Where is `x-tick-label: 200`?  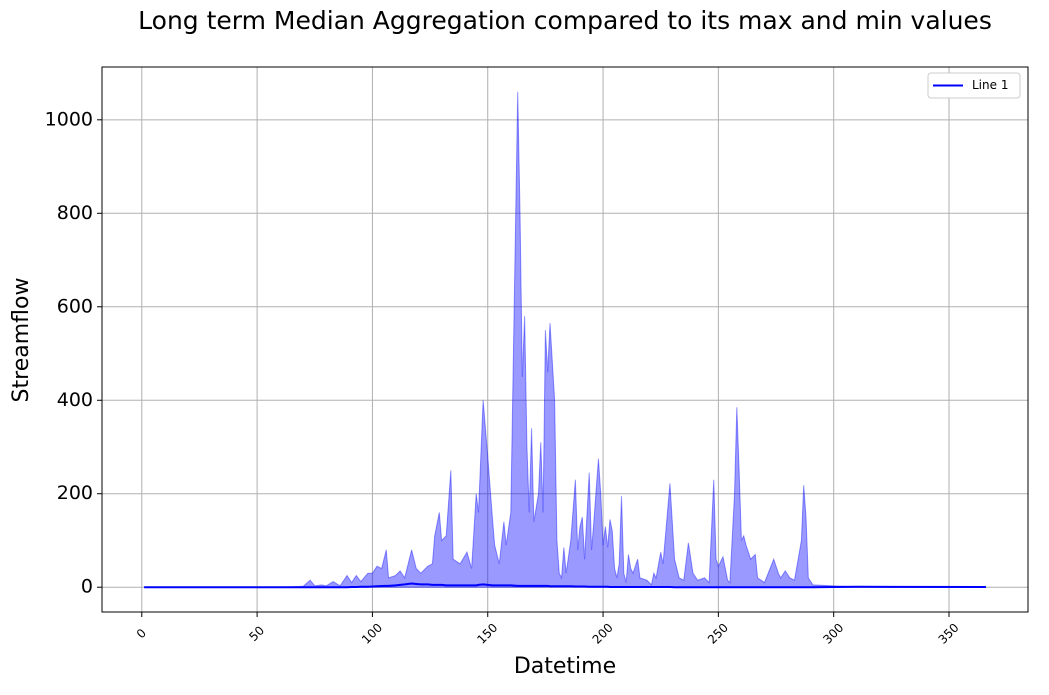
x-tick-label: 200 is located at coordinates (603, 634).